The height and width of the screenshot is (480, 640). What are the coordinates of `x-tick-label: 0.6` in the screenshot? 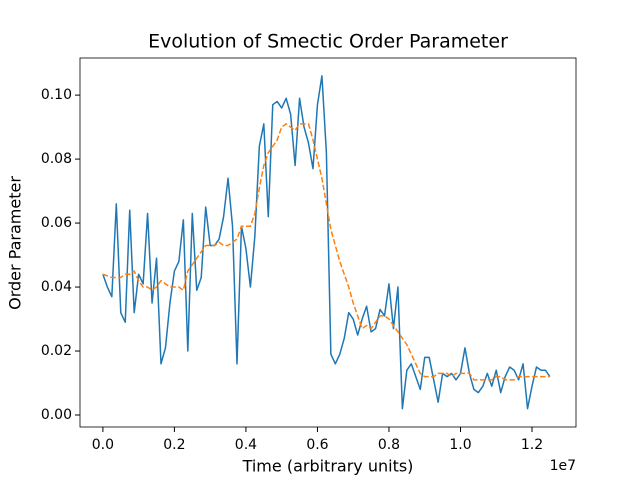 It's located at (317, 445).